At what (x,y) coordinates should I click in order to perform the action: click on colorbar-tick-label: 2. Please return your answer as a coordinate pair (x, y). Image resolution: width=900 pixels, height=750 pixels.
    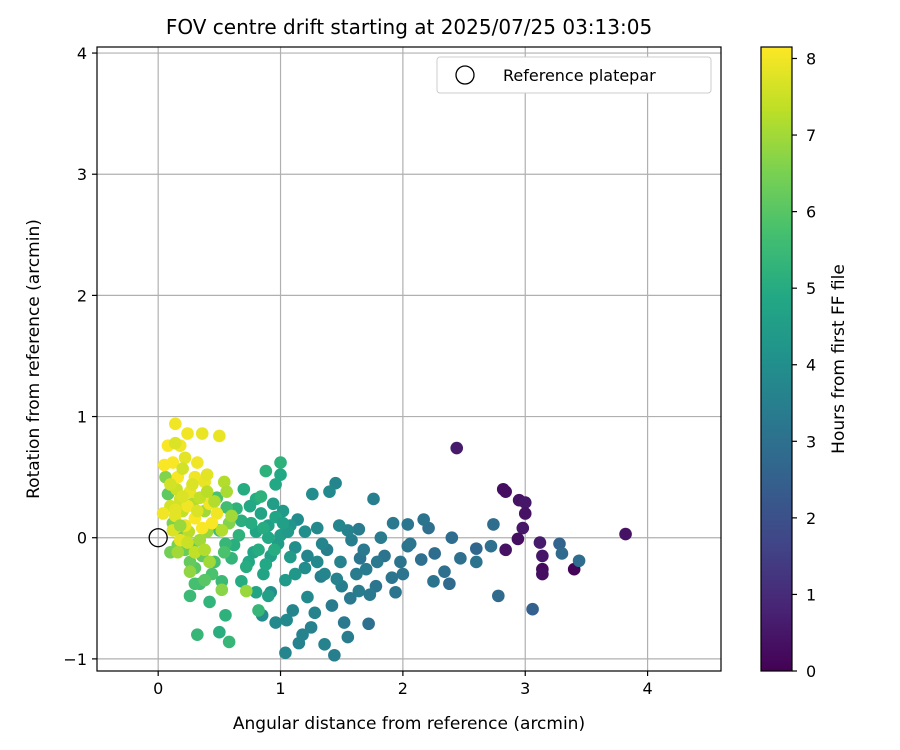
    Looking at the image, I should click on (811, 518).